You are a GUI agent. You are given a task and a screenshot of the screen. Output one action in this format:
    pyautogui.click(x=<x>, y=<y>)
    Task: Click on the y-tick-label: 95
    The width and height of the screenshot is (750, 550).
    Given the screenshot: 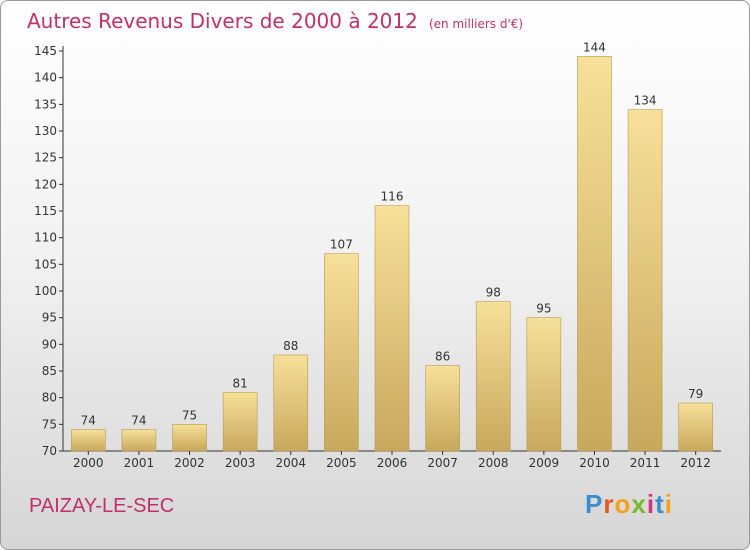 What is the action you would take?
    pyautogui.click(x=49, y=318)
    